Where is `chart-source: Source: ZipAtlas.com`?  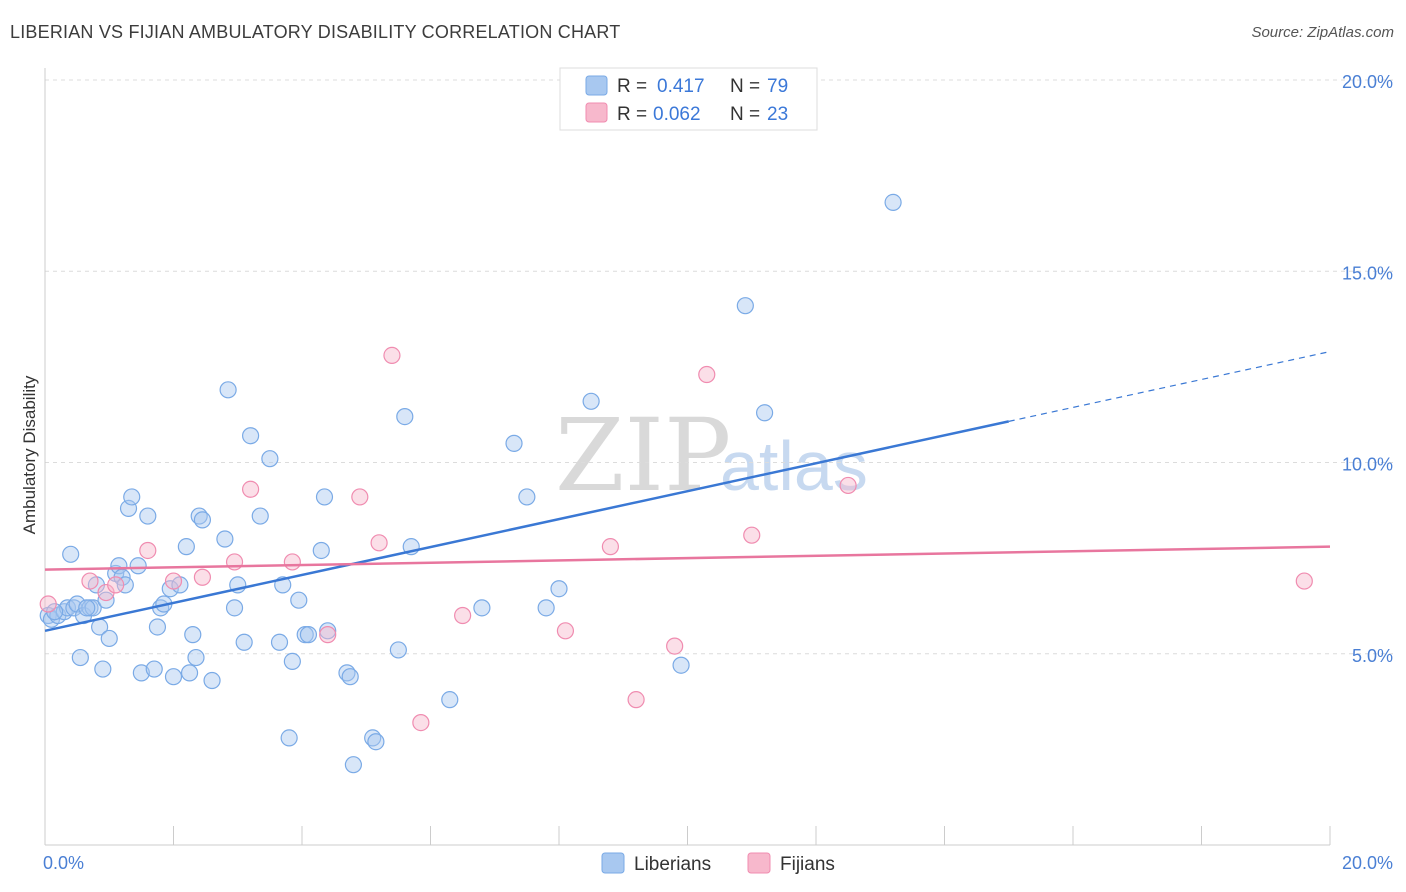 chart-source: Source: ZipAtlas.com is located at coordinates (1322, 32).